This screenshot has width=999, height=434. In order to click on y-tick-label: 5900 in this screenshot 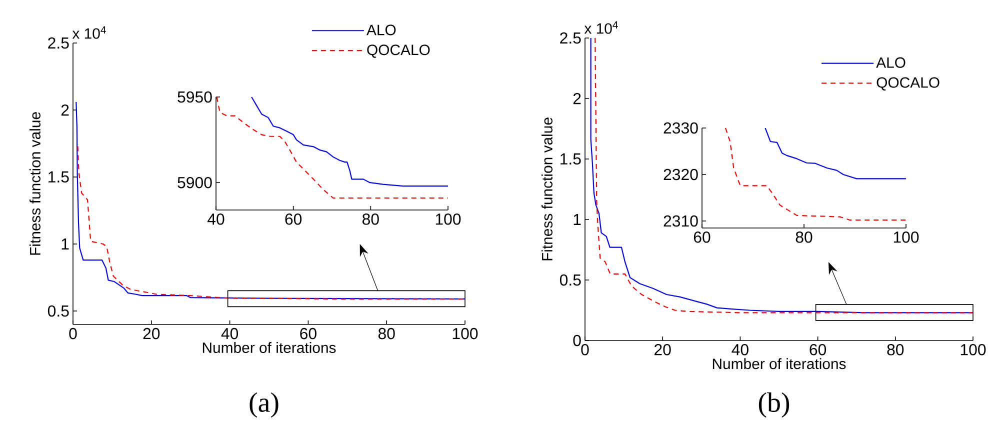, I will do `click(195, 182)`.